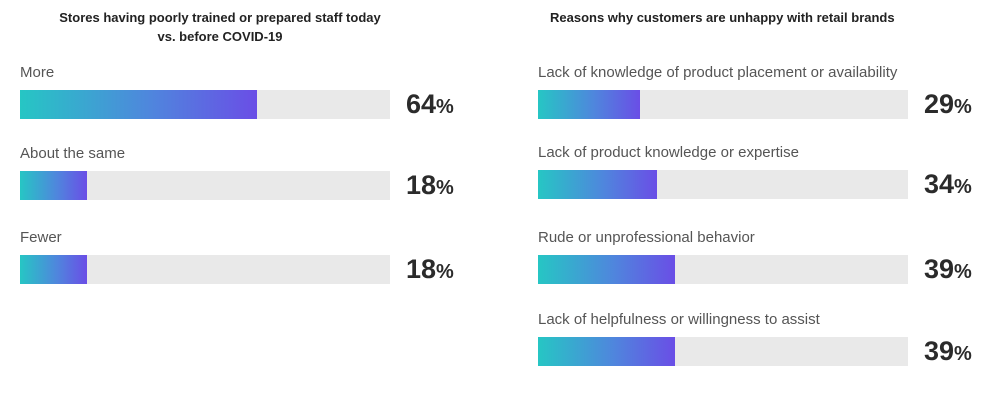 The width and height of the screenshot is (1000, 405). Describe the element at coordinates (668, 152) in the screenshot. I see `right-chart-bar-label: Lack of product knowledge or expertise` at that location.